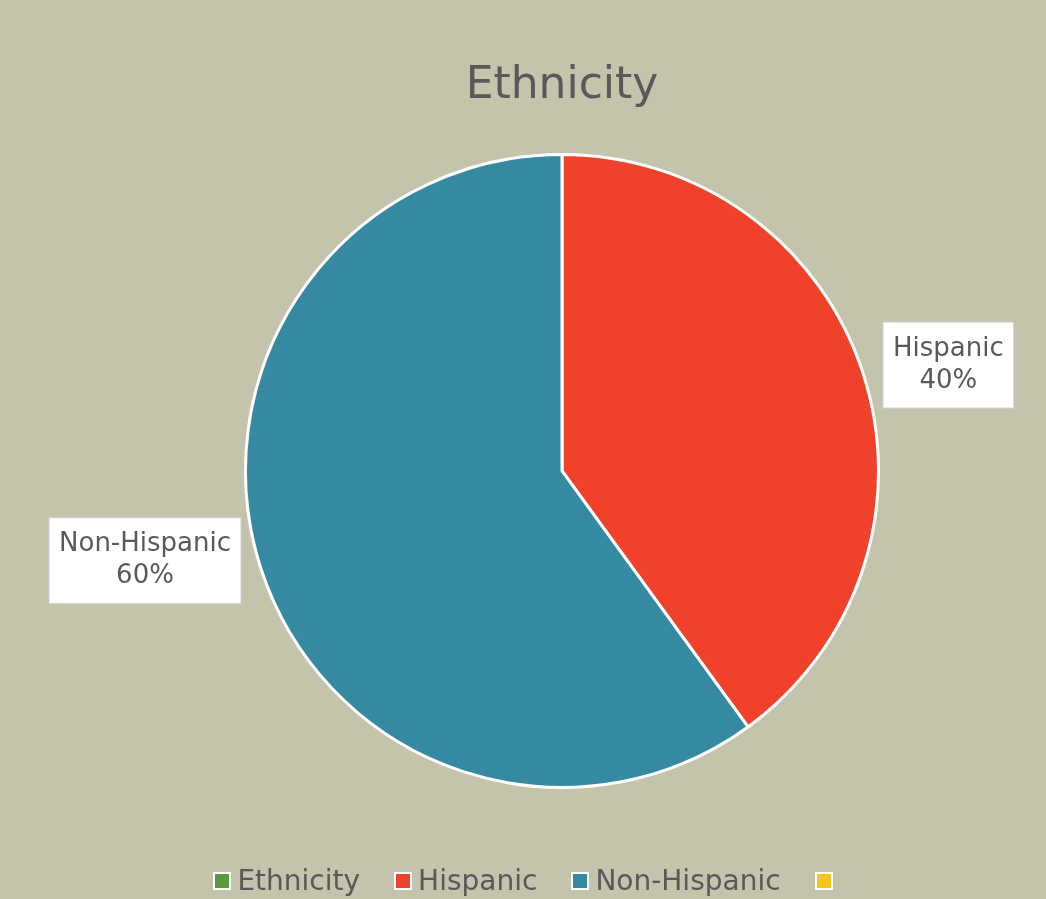  I want to click on data-label: 60%, so click(145, 574).